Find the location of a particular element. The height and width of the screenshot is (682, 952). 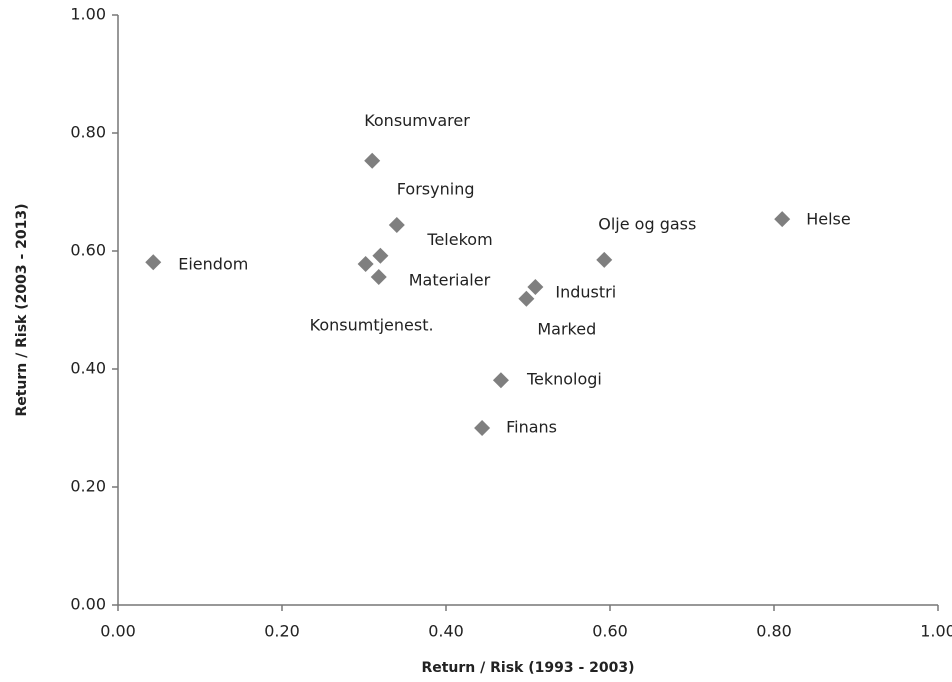

x-tick-label: 0.40 is located at coordinates (446, 631).